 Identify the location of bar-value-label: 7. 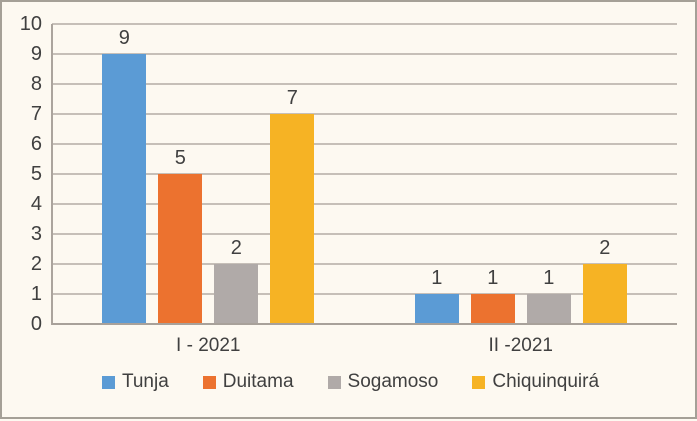
(292, 98).